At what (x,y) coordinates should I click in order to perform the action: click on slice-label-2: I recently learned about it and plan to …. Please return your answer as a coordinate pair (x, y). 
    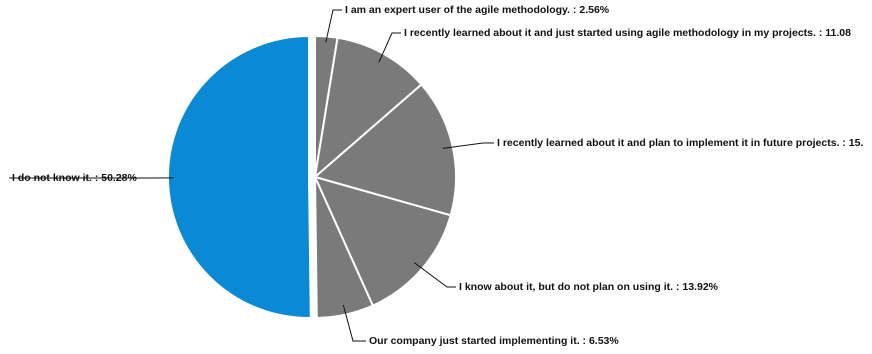
    Looking at the image, I should click on (680, 143).